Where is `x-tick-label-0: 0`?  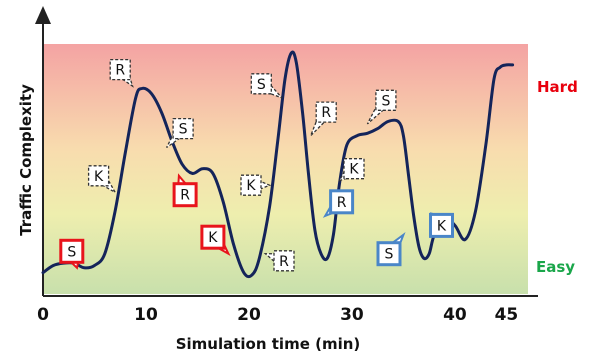
x-tick-label-0: 0 is located at coordinates (43, 315).